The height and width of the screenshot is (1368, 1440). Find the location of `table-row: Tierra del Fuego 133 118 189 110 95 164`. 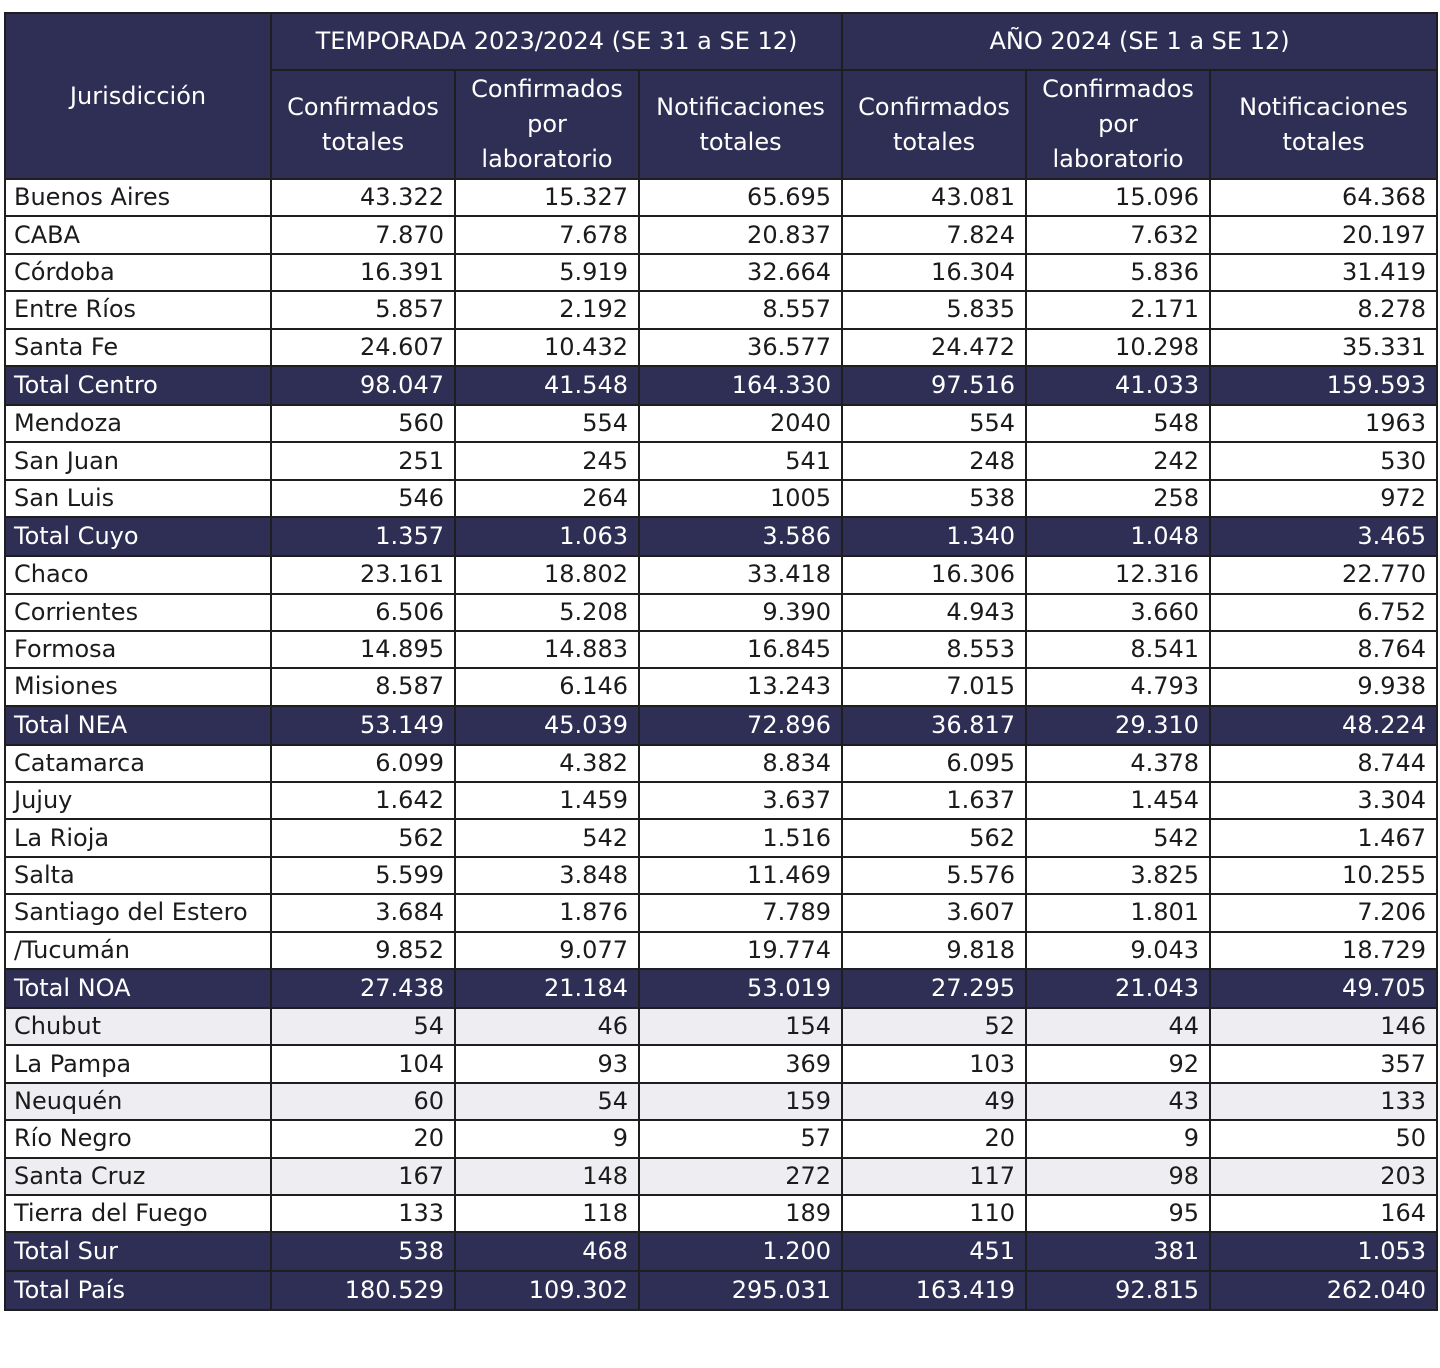

table-row: Tierra del Fuego 133 118 189 110 95 164 is located at coordinates (721, 1213).